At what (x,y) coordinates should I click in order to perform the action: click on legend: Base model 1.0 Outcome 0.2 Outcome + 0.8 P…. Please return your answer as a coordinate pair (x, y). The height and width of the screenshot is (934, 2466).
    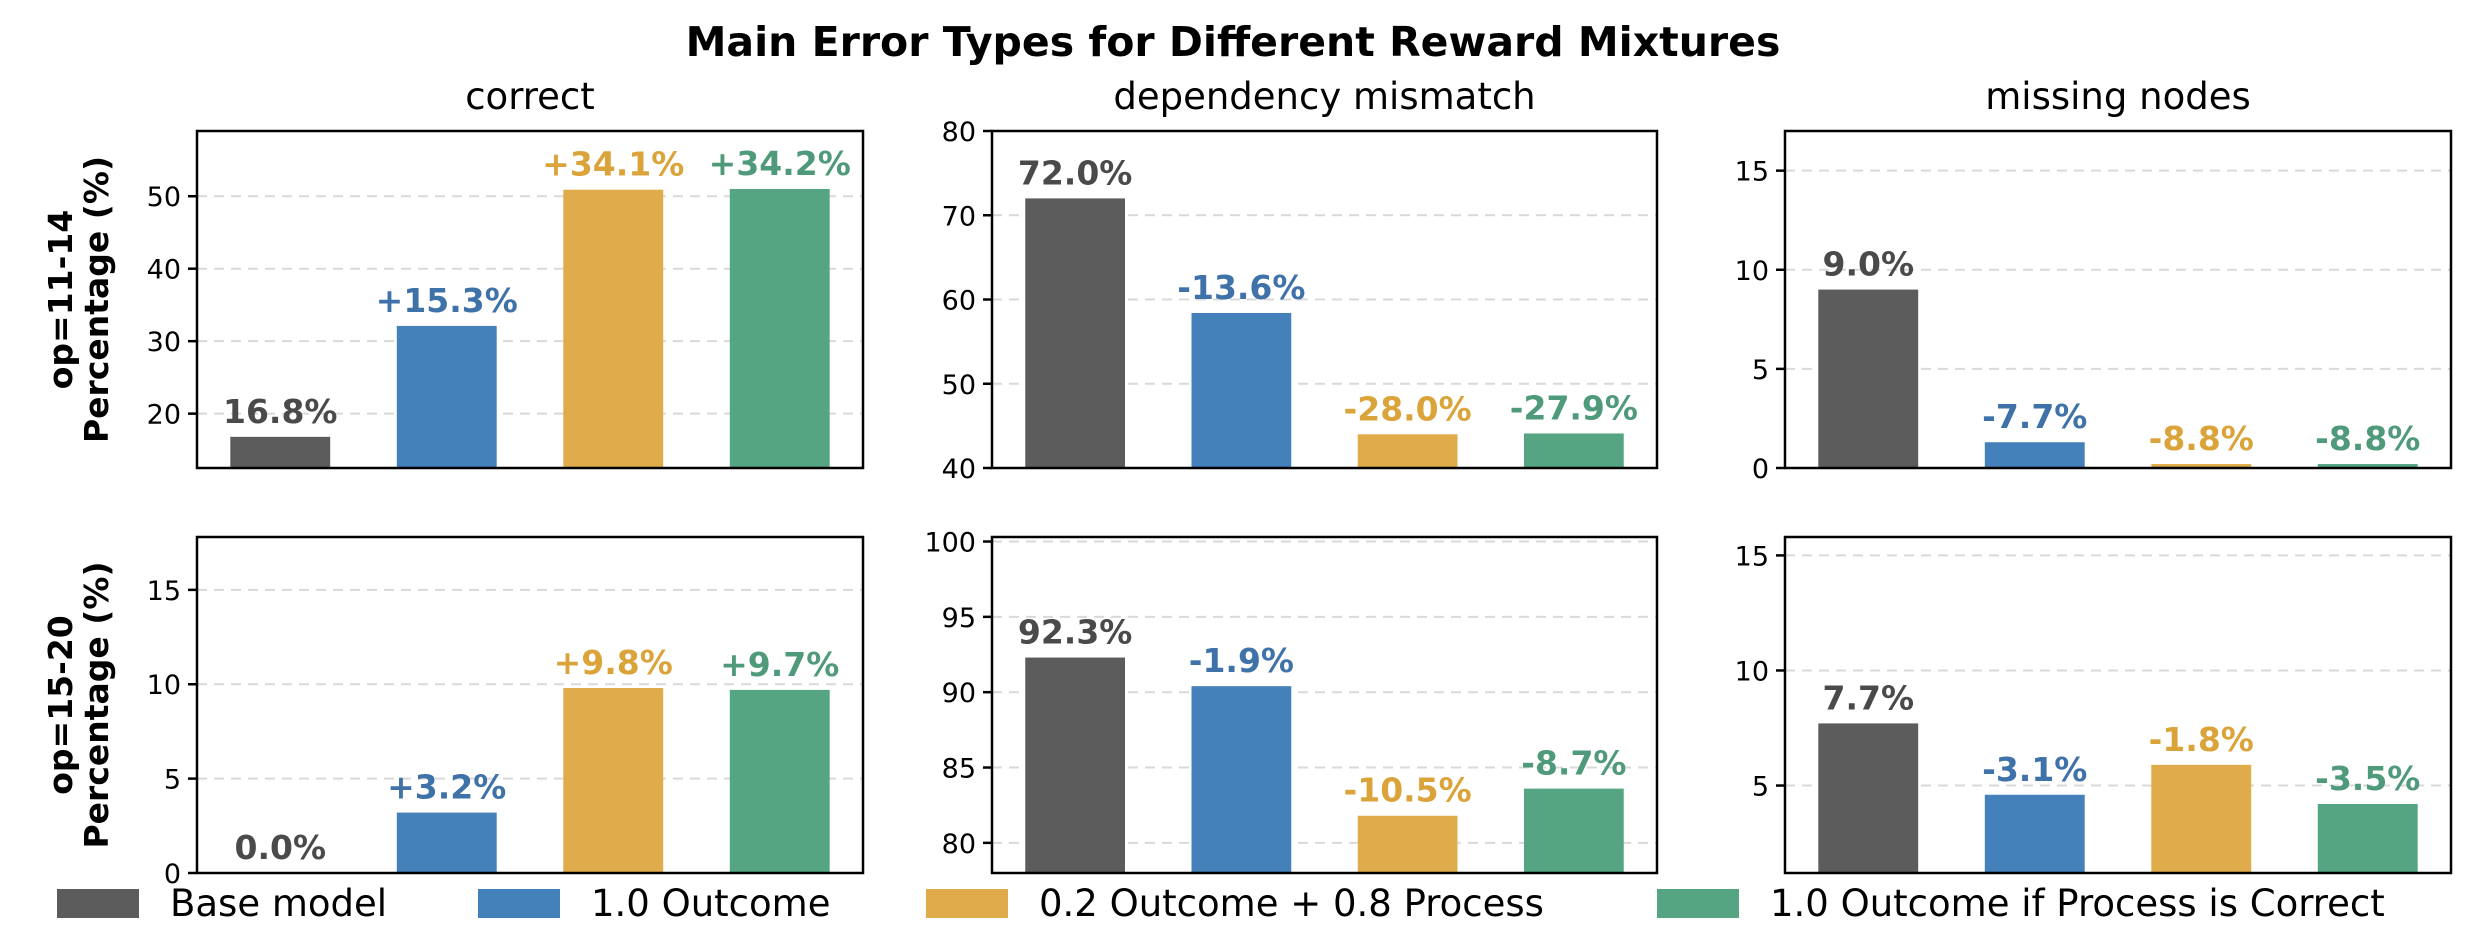
    Looking at the image, I should click on (1221, 903).